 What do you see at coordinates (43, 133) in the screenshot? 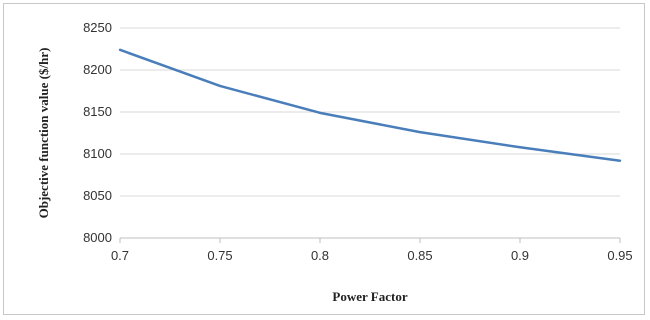
I see `y-axis-title: Objective function value ($/hr)` at bounding box center [43, 133].